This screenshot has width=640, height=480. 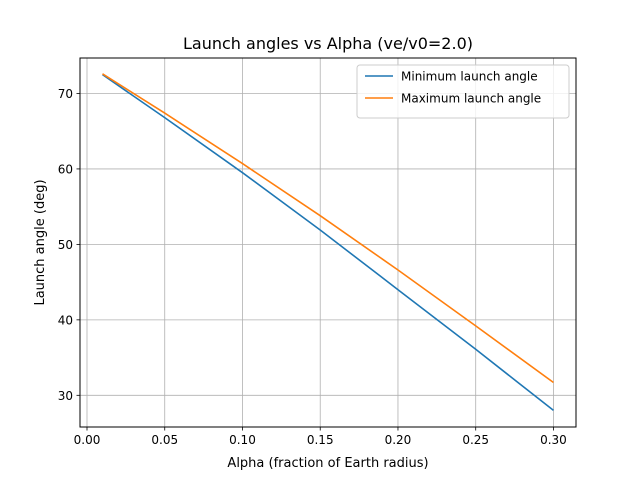 I want to click on y-tick-label: 50, so click(x=65, y=245).